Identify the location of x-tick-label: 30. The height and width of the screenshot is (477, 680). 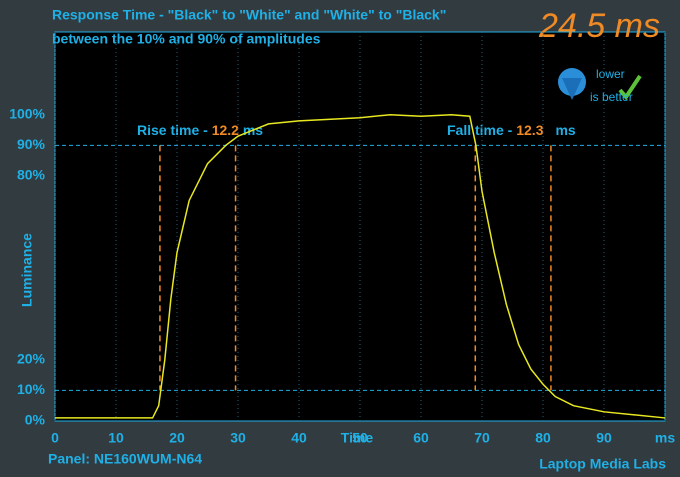
(238, 438).